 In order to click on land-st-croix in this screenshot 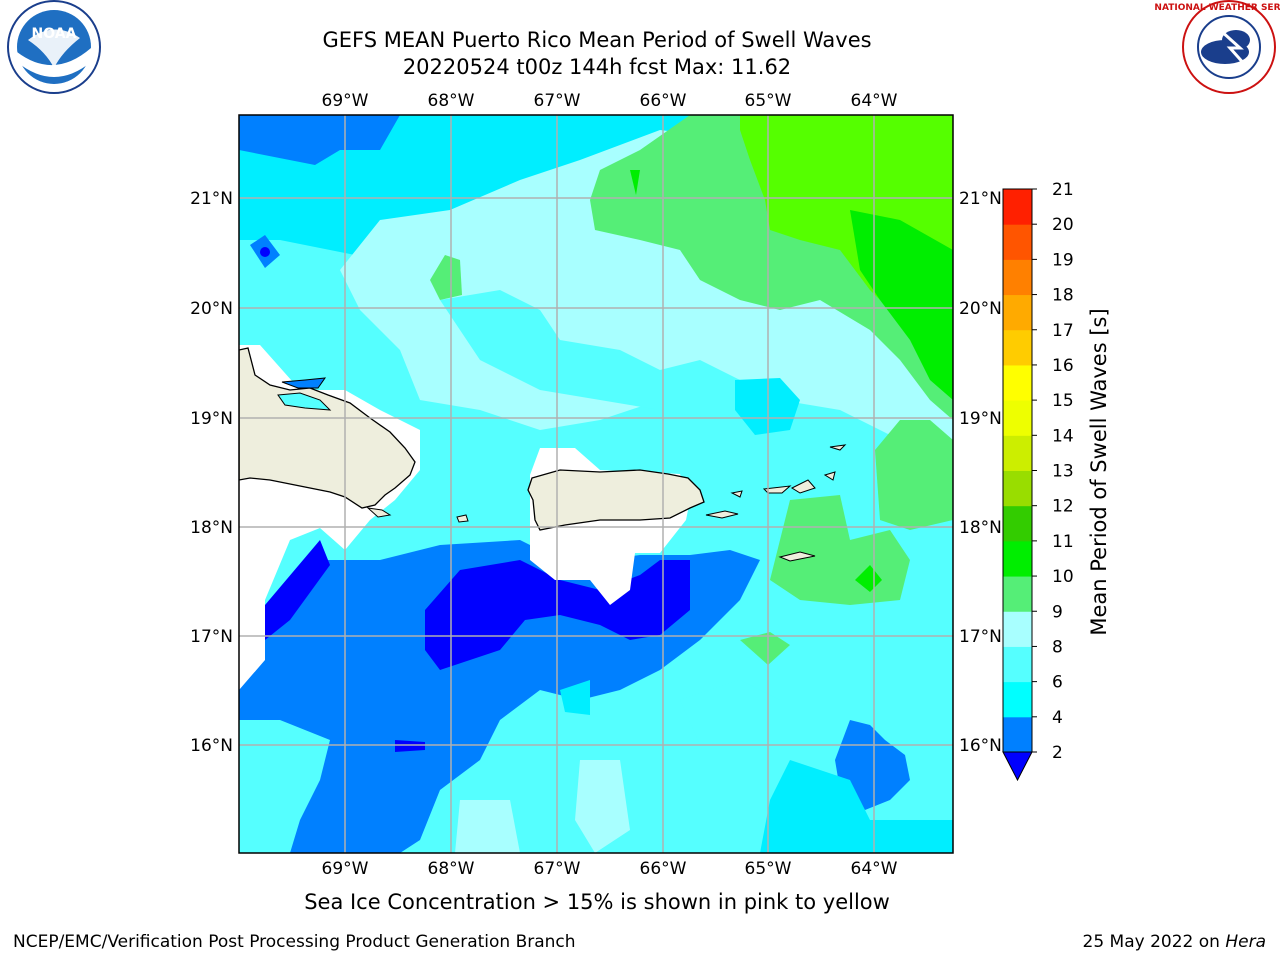, I will do `click(797, 556)`.